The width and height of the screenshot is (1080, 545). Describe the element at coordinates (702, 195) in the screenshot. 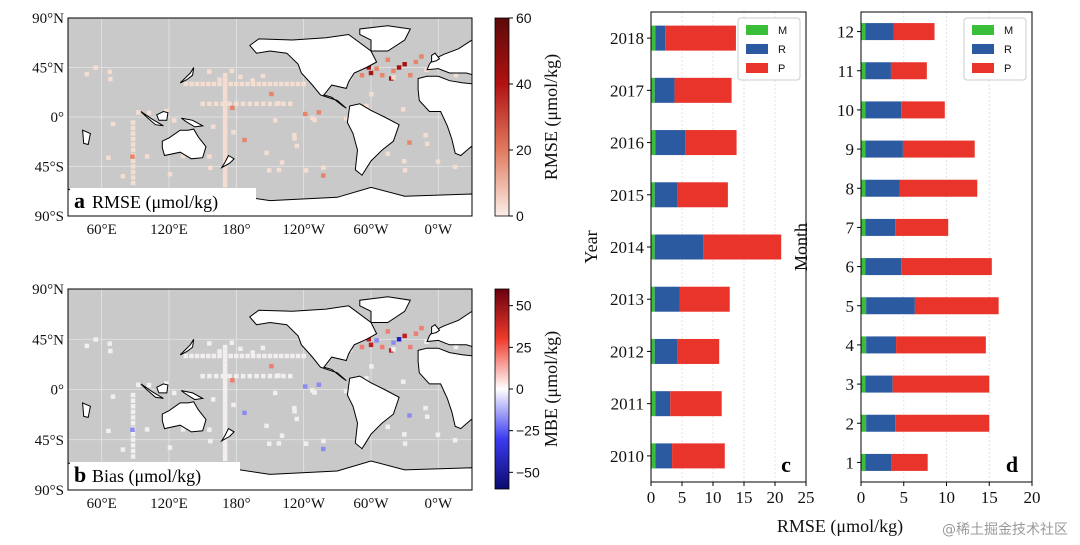

I see `bar-P-2015` at that location.